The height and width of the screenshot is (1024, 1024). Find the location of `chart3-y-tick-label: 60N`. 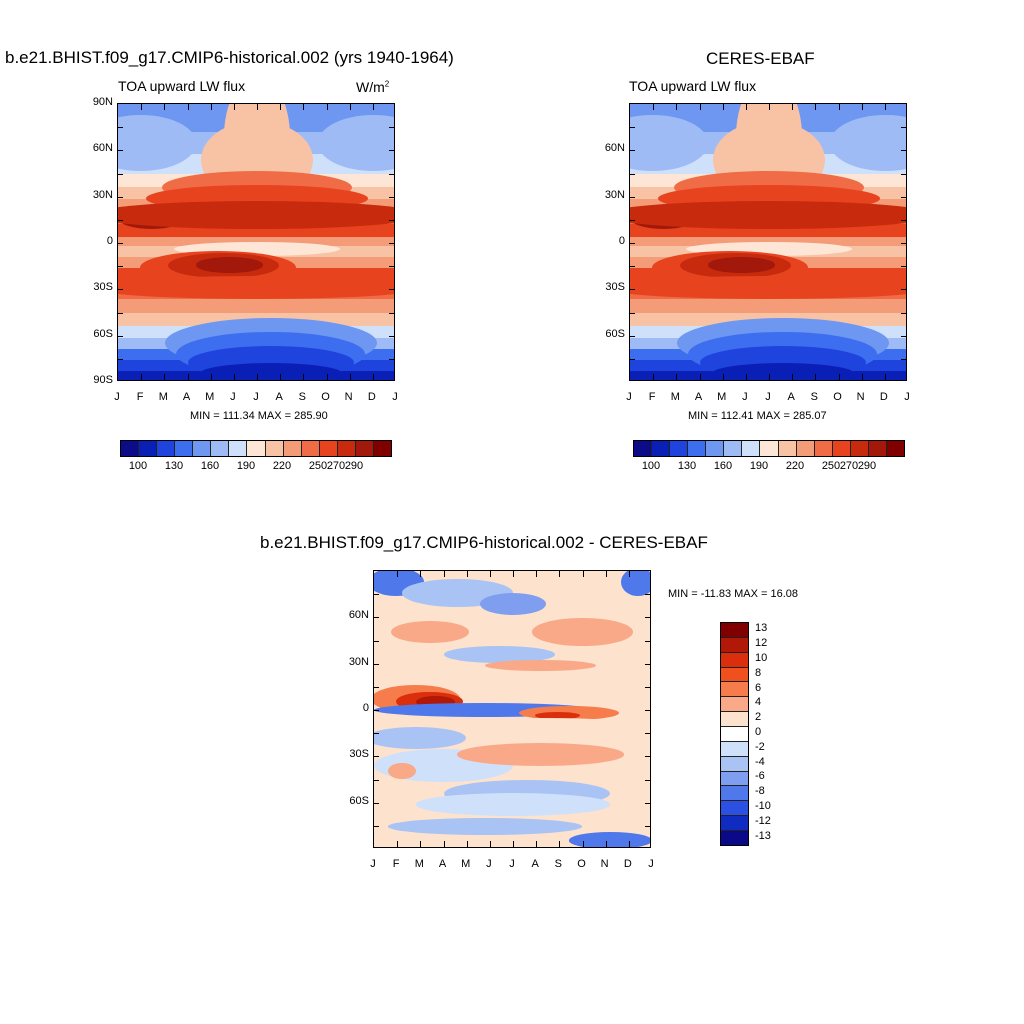

chart3-y-tick-label: 60N is located at coordinates (358, 615).